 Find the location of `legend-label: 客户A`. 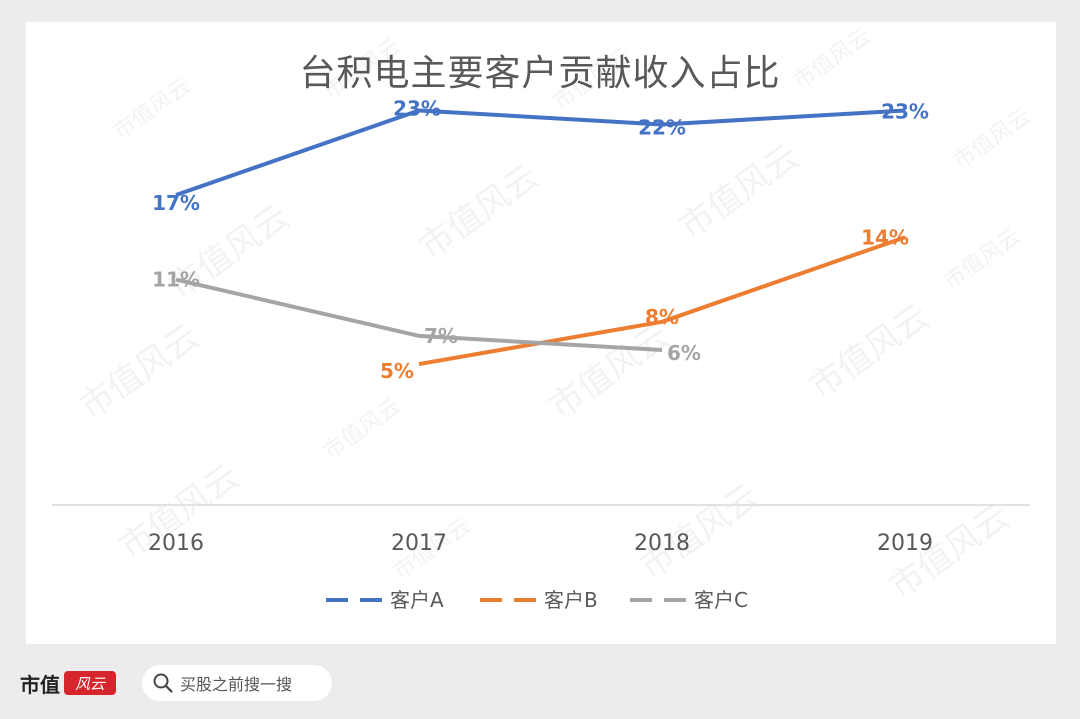

legend-label: 客户A is located at coordinates (417, 600).